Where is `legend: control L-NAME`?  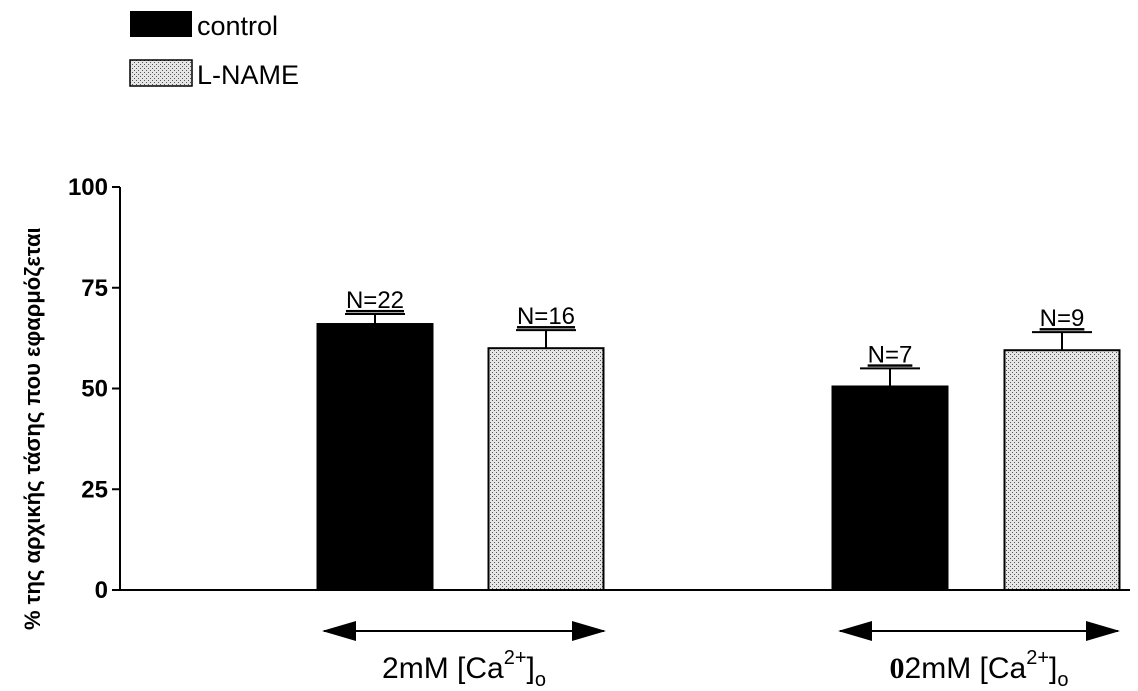
legend: control L-NAME is located at coordinates (214, 50).